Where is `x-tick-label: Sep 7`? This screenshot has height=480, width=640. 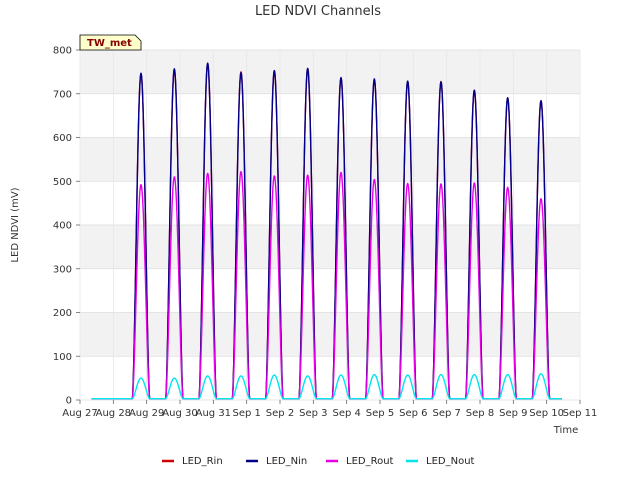 x-tick-label: Sep 7 is located at coordinates (446, 413).